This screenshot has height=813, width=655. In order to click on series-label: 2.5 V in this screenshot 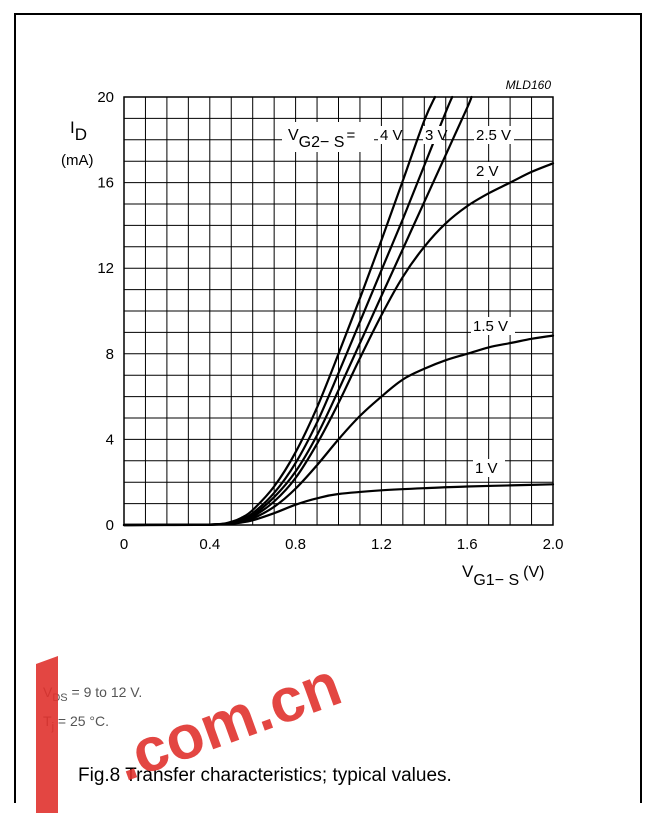, I will do `click(493, 135)`.